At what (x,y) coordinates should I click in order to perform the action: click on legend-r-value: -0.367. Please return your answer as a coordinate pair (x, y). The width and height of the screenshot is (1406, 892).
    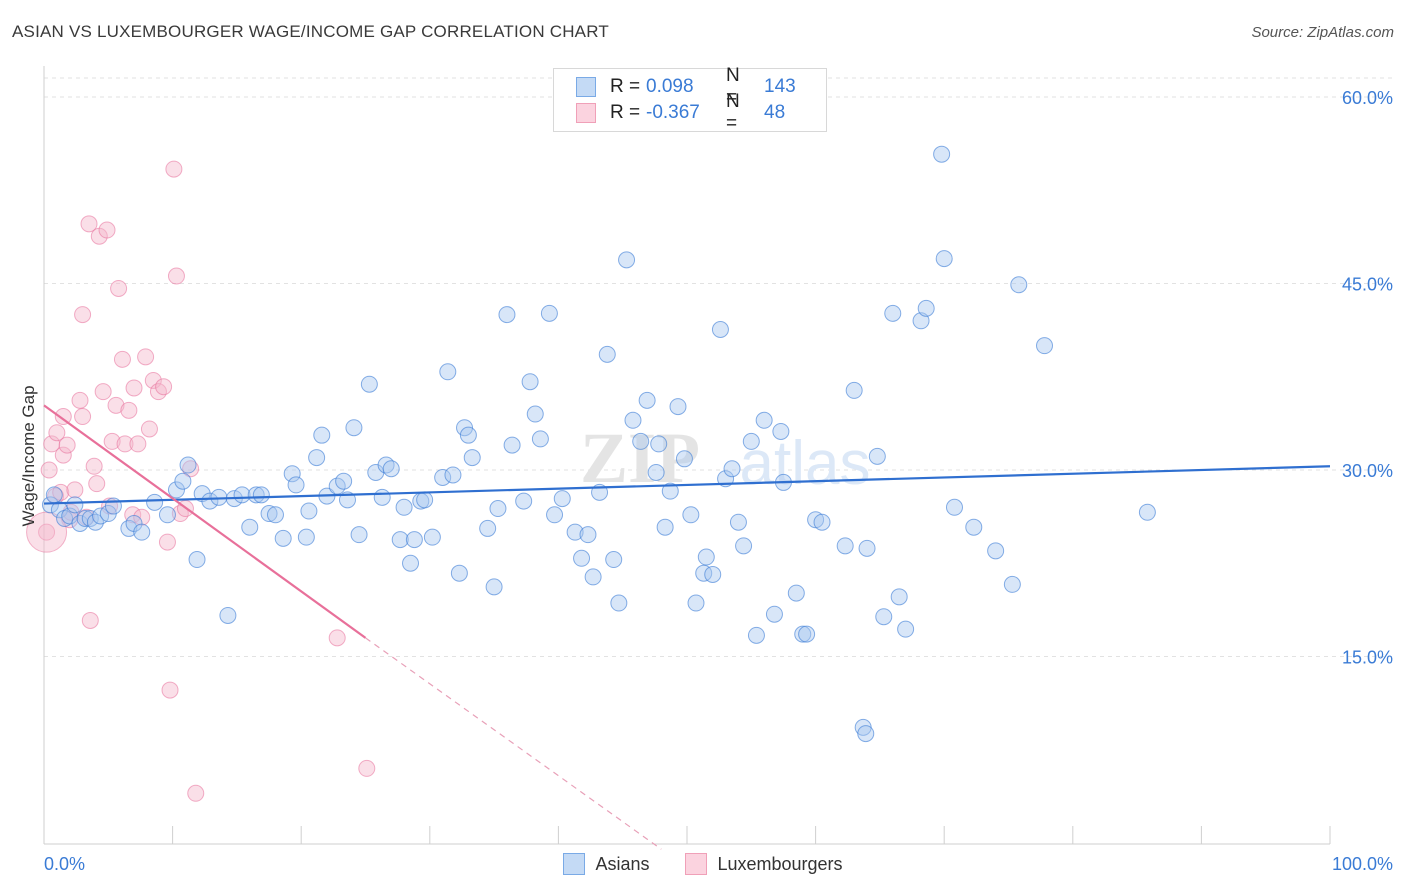
    Looking at the image, I should click on (673, 112).